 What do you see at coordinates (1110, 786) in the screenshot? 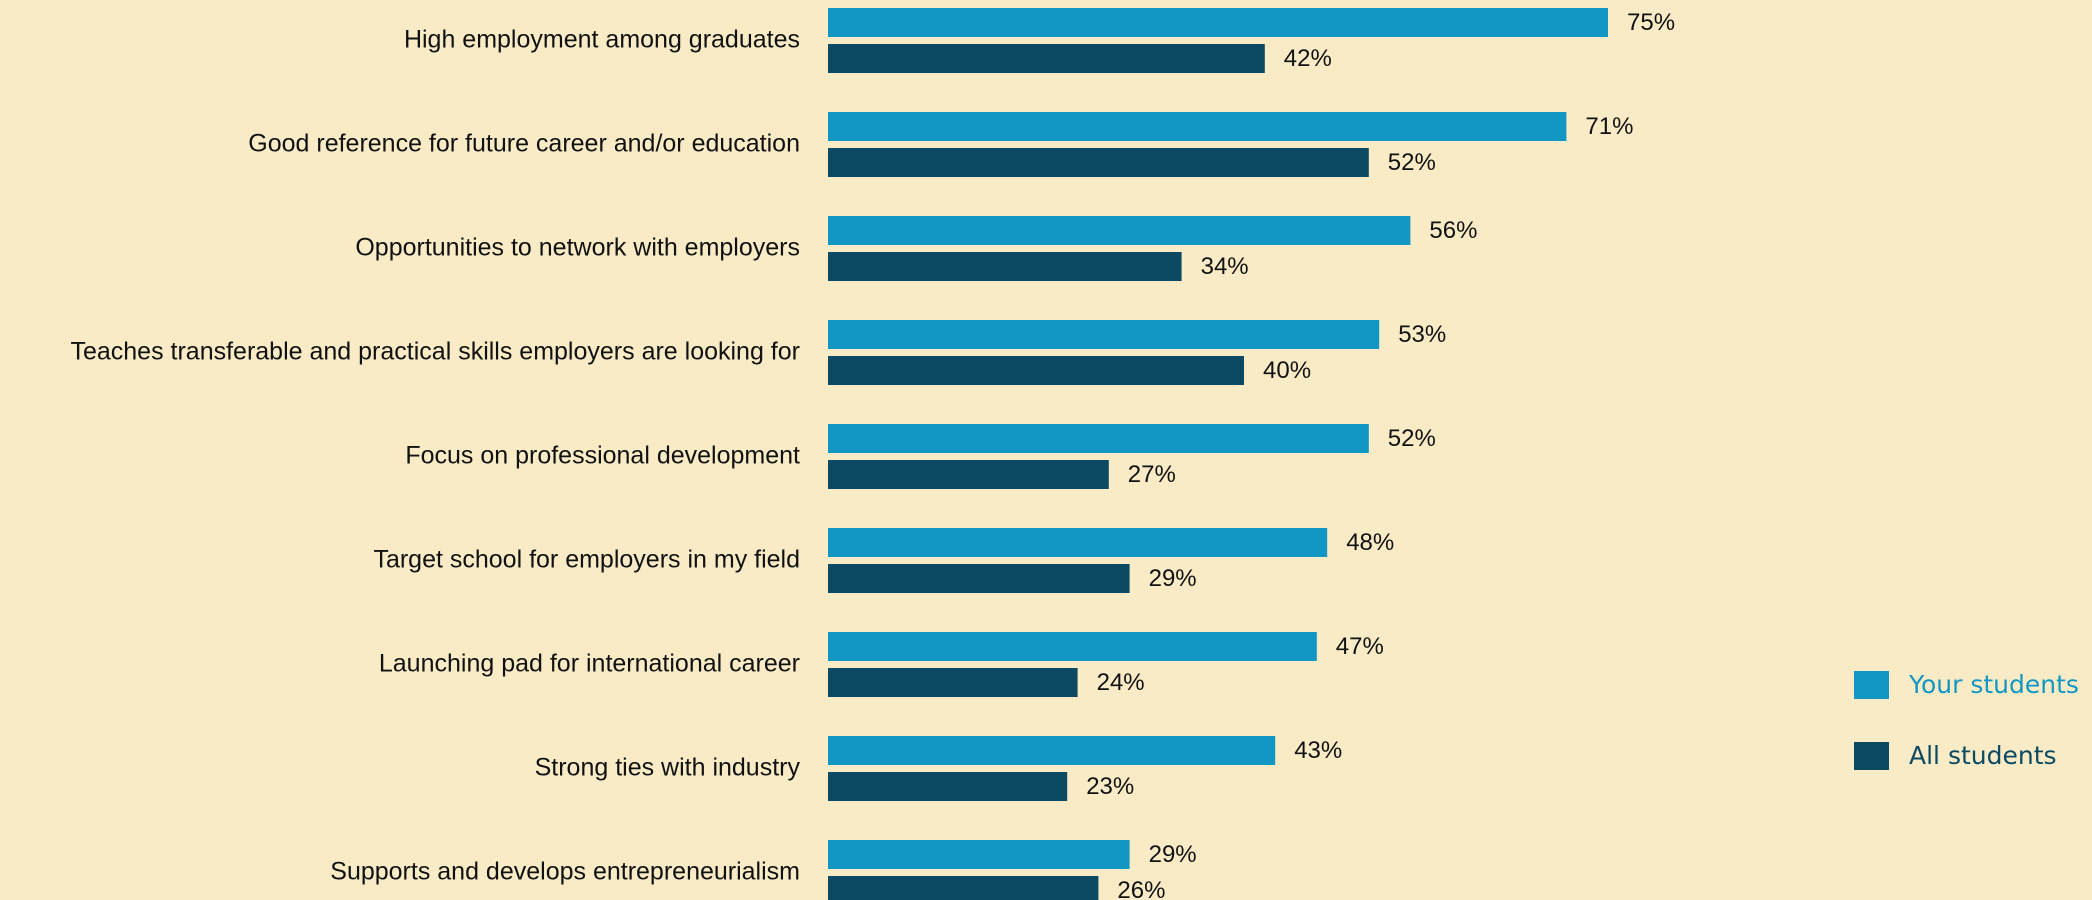
I see `value-label: 23%` at bounding box center [1110, 786].